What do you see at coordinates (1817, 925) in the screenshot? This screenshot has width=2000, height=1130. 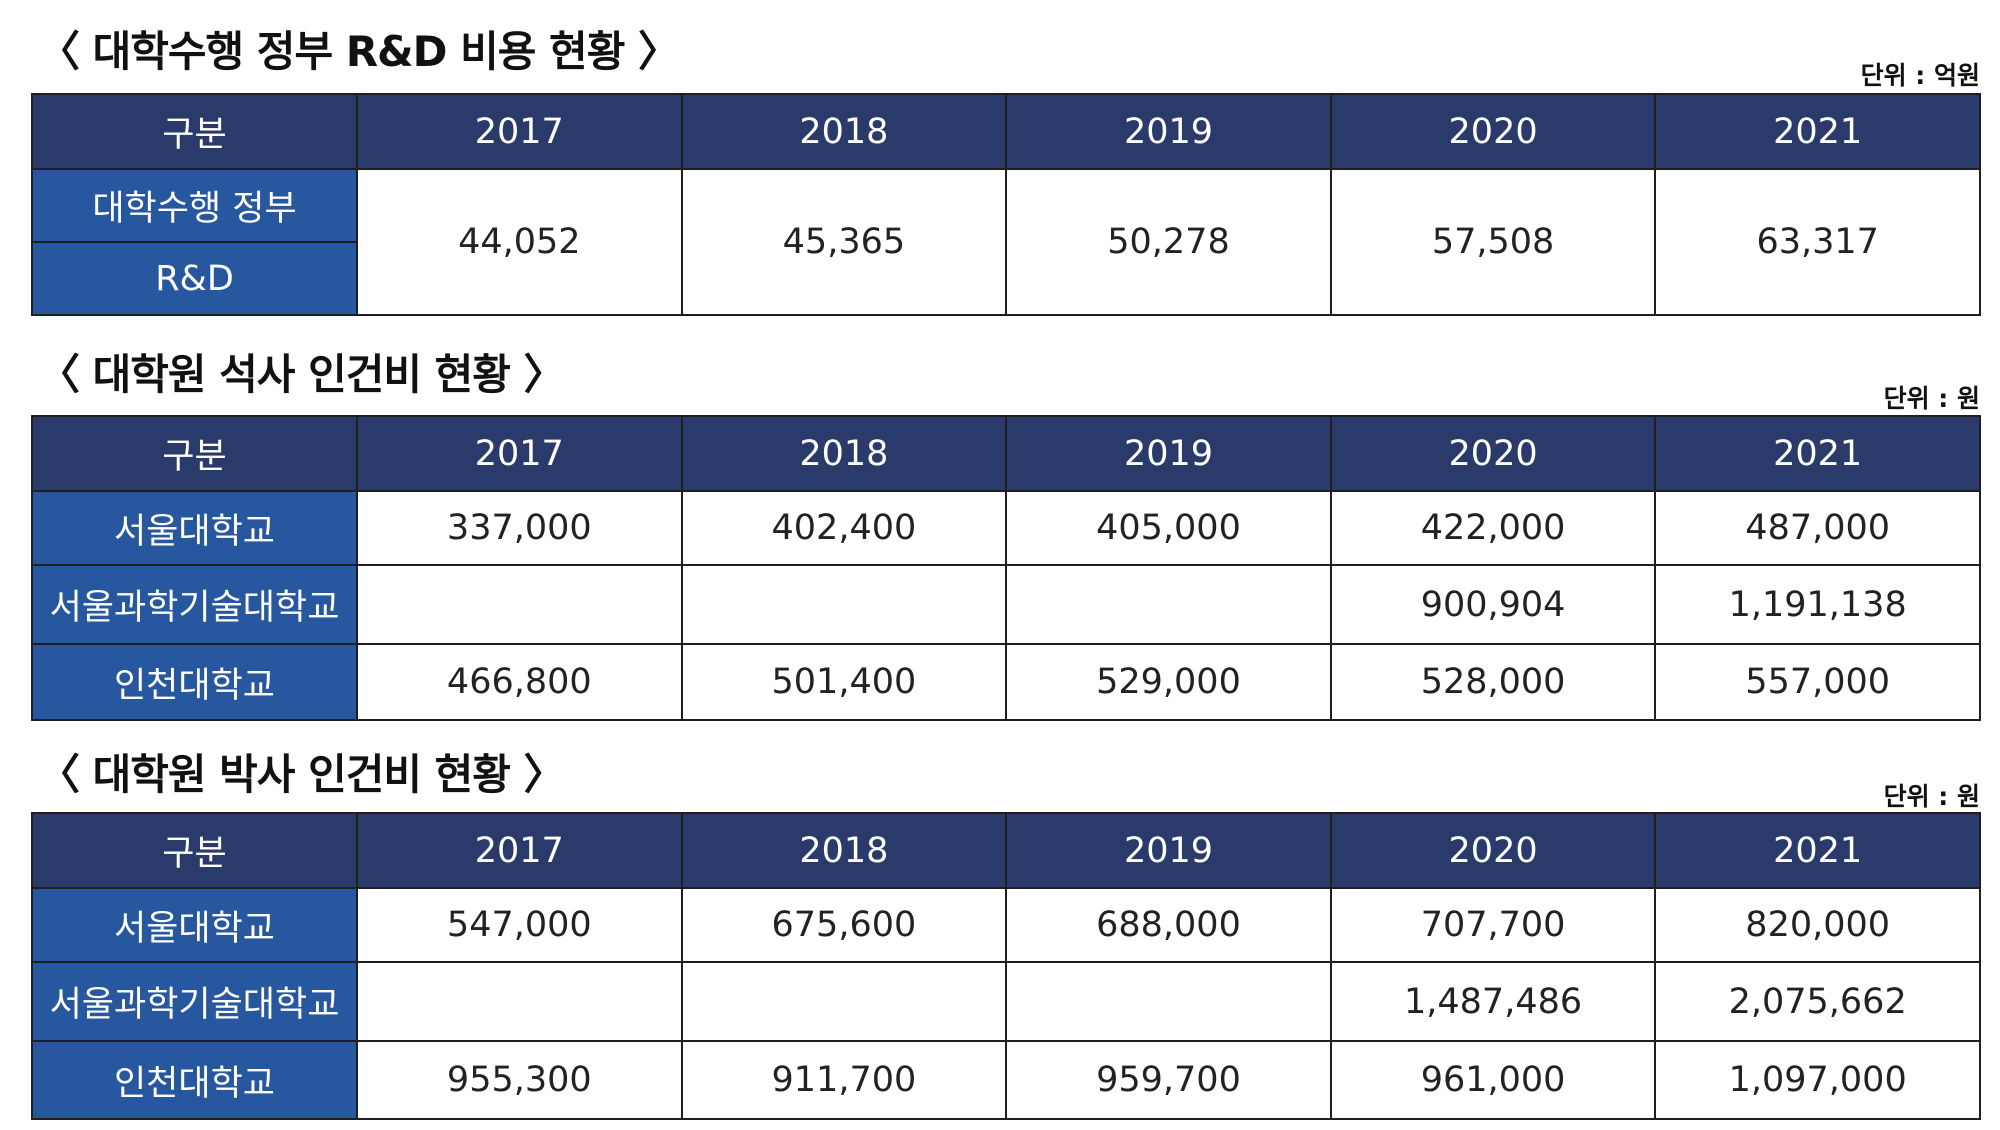 I see `table-cell: 820,000` at bounding box center [1817, 925].